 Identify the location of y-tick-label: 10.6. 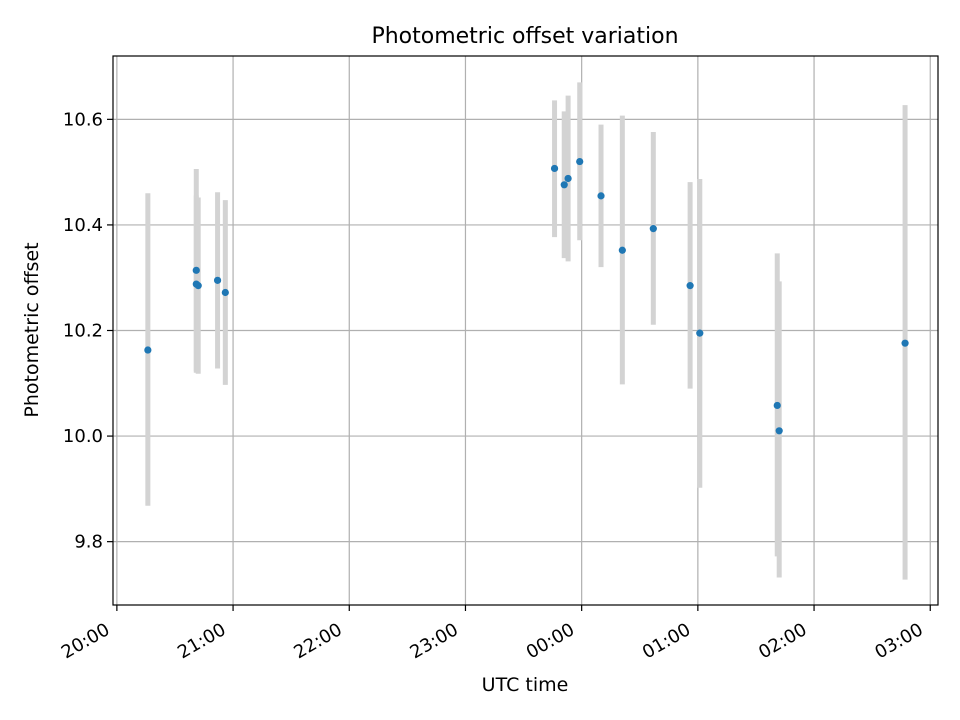
(83, 119).